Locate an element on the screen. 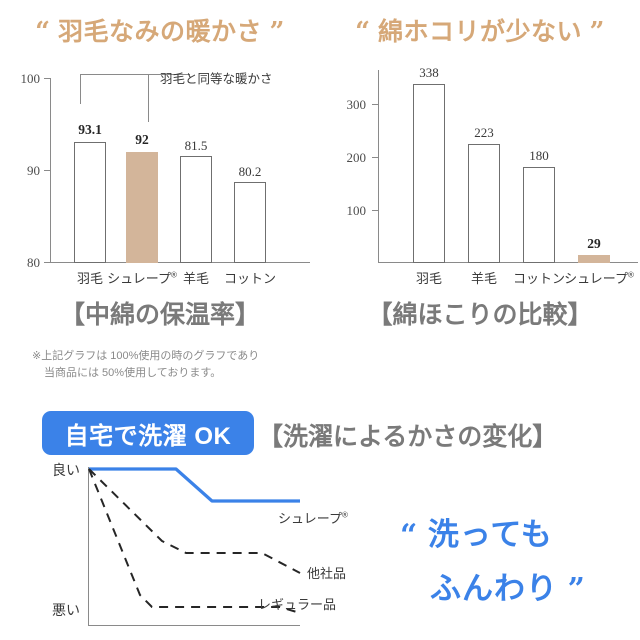 This screenshot has width=640, height=640. y-tick-label-90: 90 is located at coordinates (33, 170).